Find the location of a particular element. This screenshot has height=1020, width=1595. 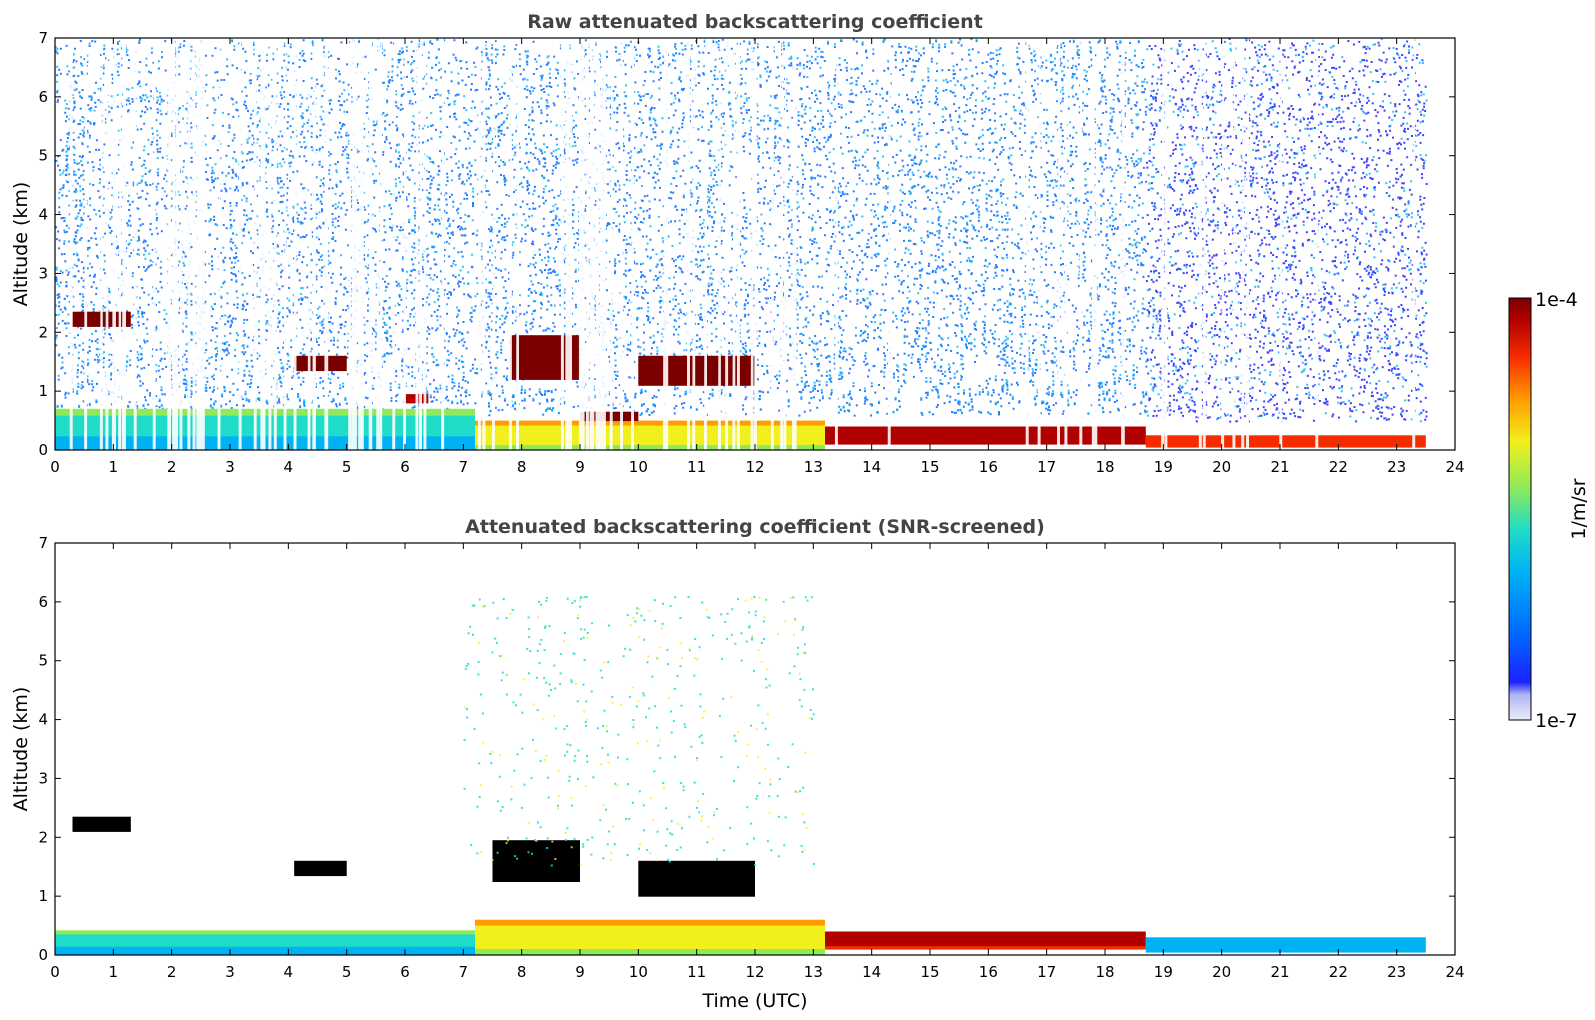

layer-scattered-signal is located at coordinates (639, 731).